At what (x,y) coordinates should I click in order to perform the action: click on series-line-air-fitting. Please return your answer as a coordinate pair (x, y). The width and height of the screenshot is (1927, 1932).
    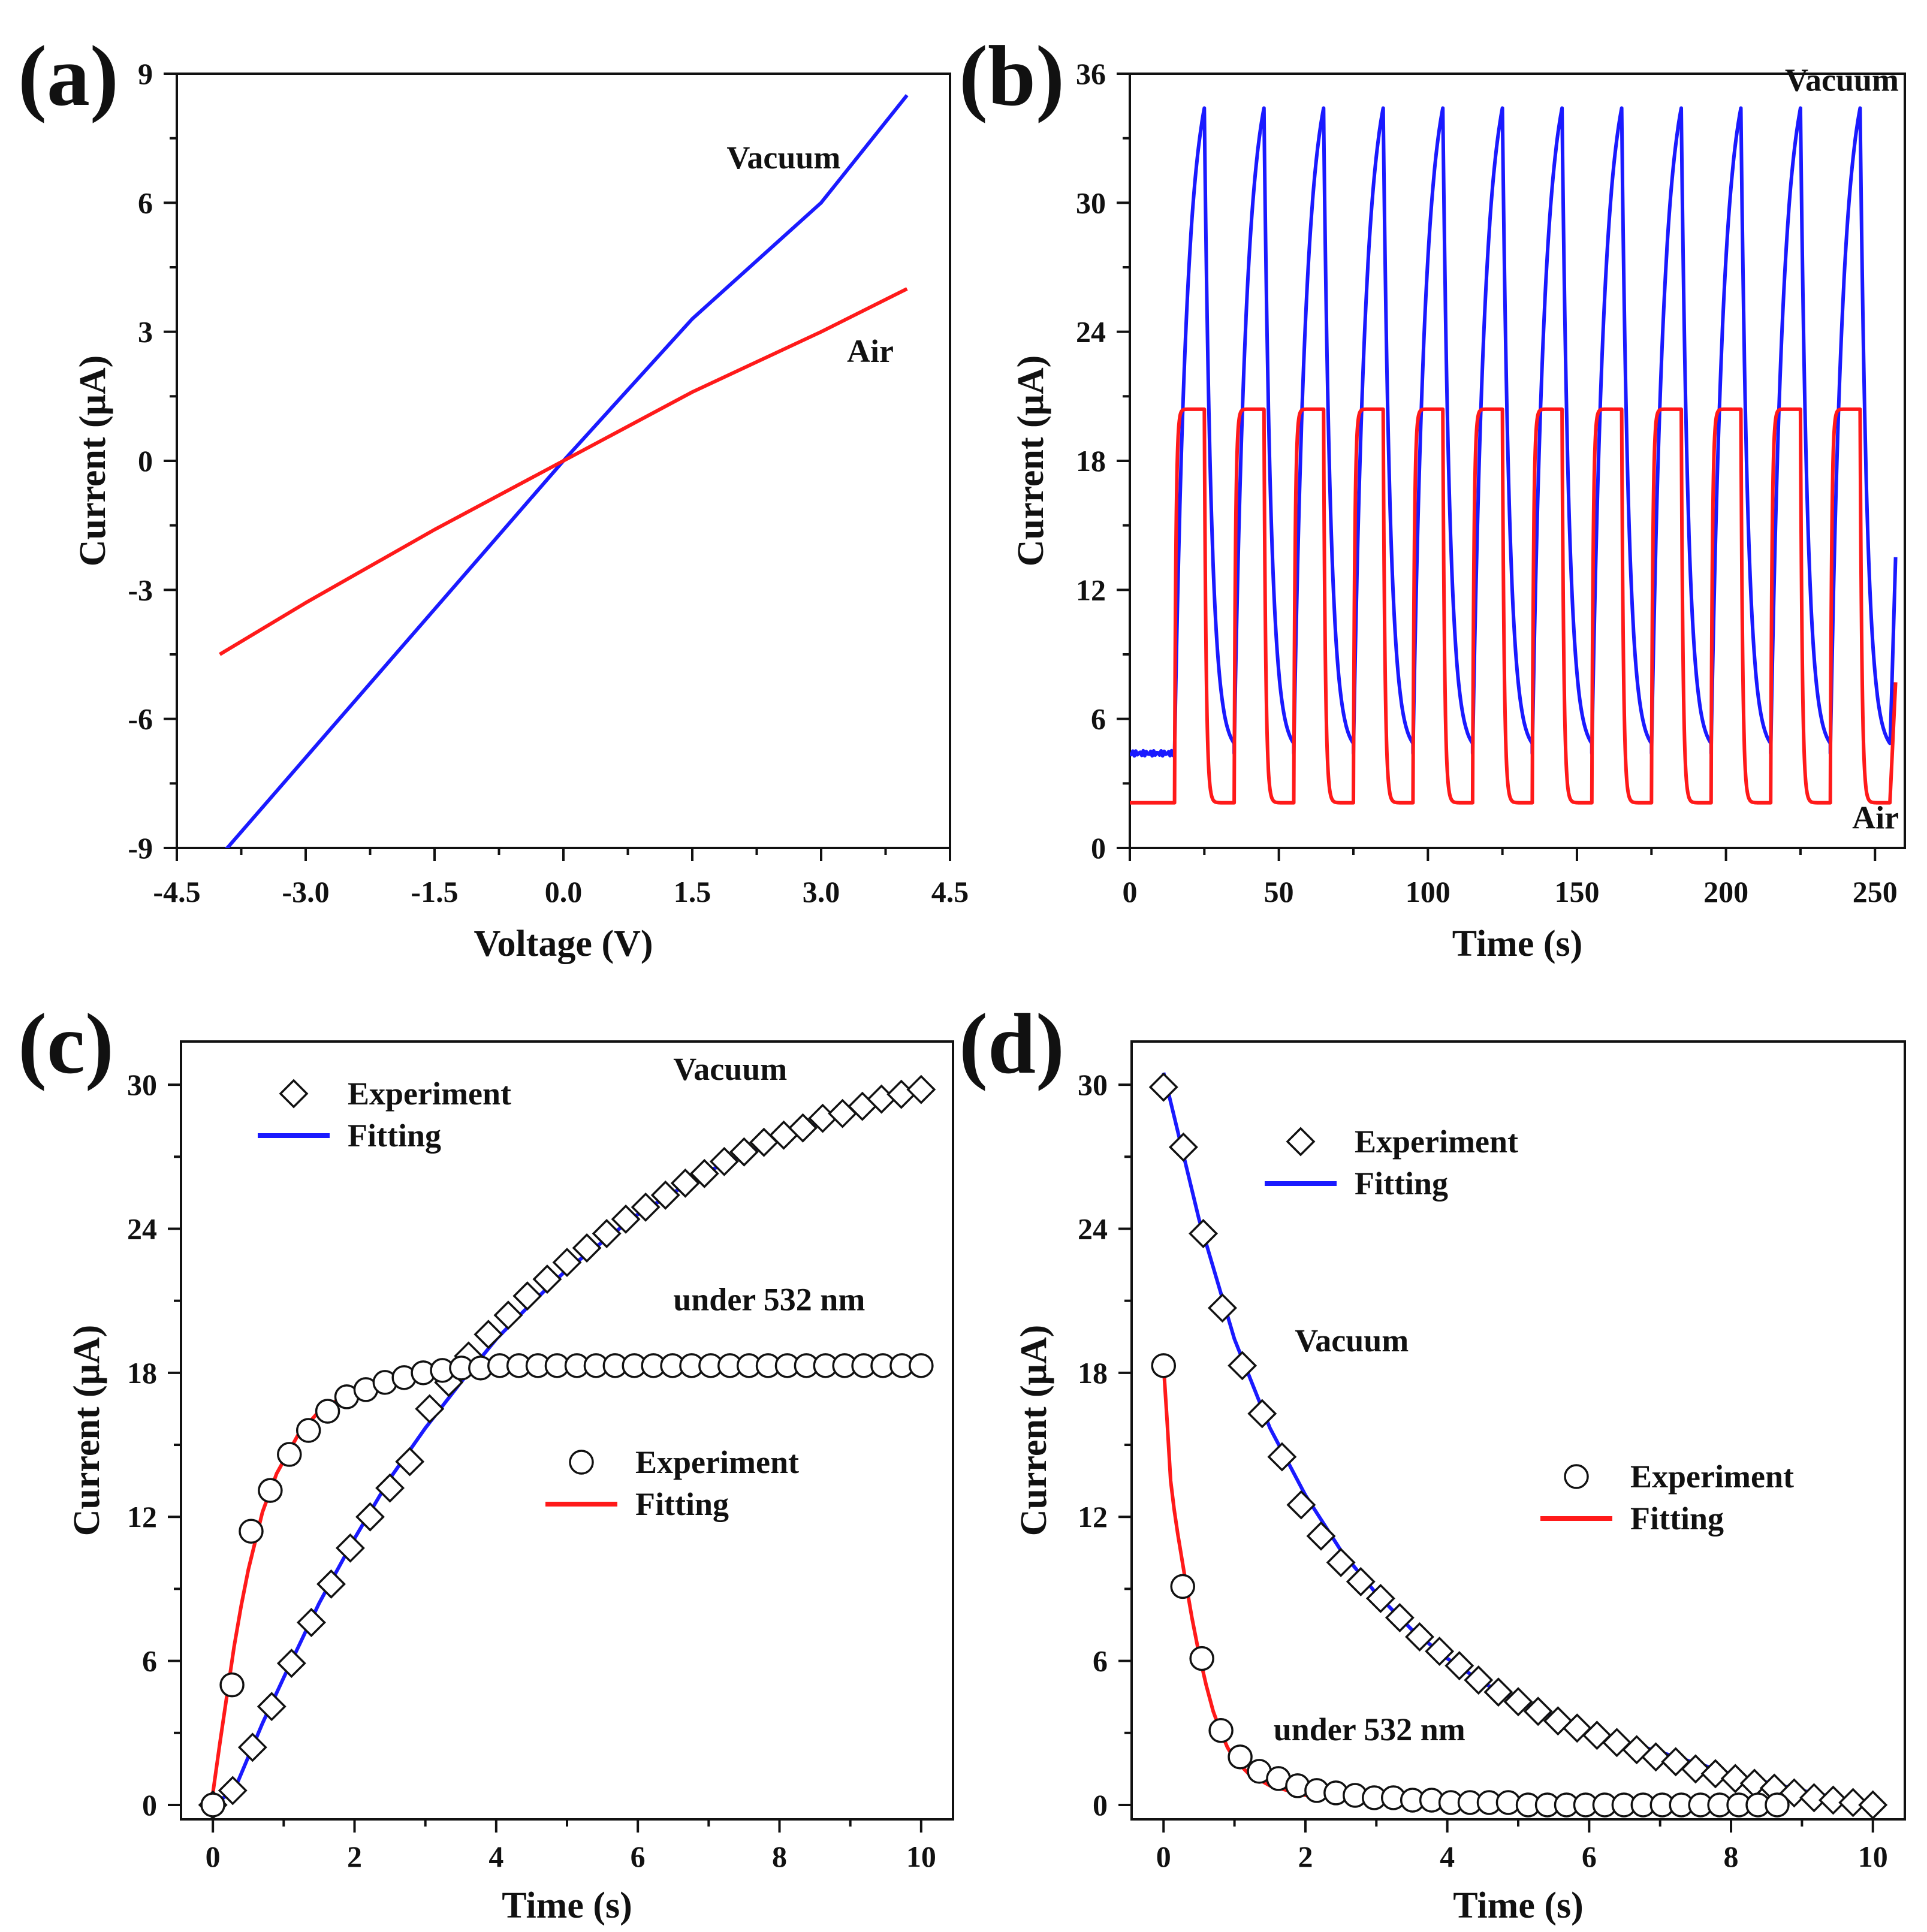
    Looking at the image, I should click on (1475, 1586).